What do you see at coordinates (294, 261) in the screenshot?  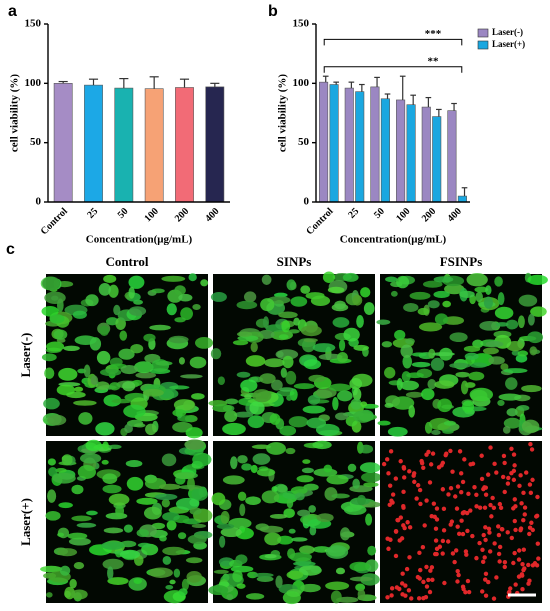 I see `column-label: SINPs` at bounding box center [294, 261].